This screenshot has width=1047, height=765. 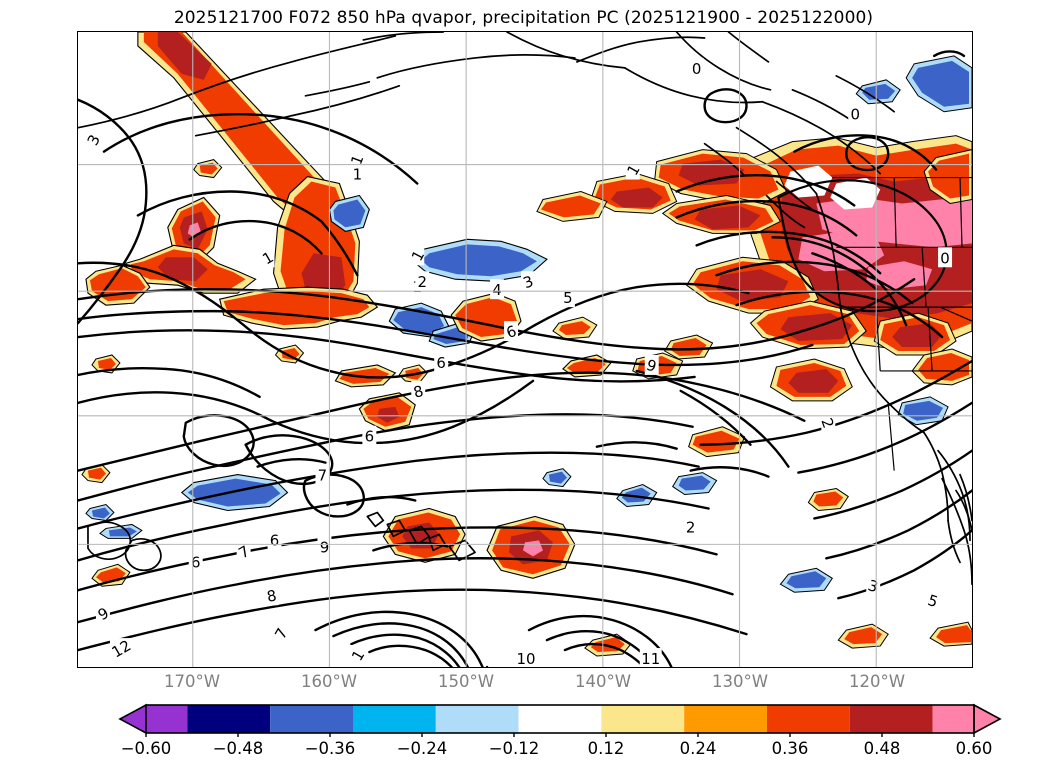 I want to click on cbar-tick--0.48: −0.48, so click(x=238, y=748).